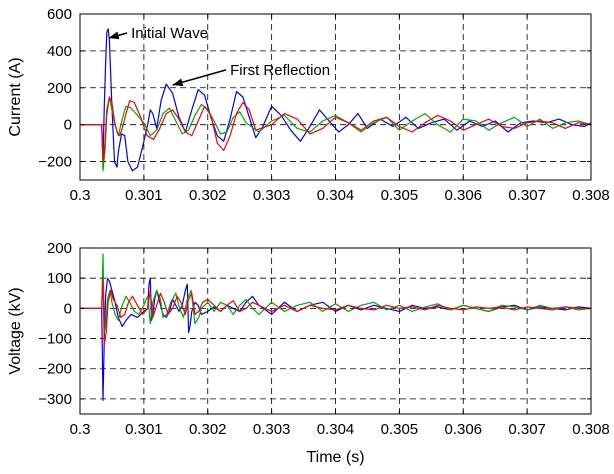  I want to click on y-tick-label: 400, so click(59, 51).